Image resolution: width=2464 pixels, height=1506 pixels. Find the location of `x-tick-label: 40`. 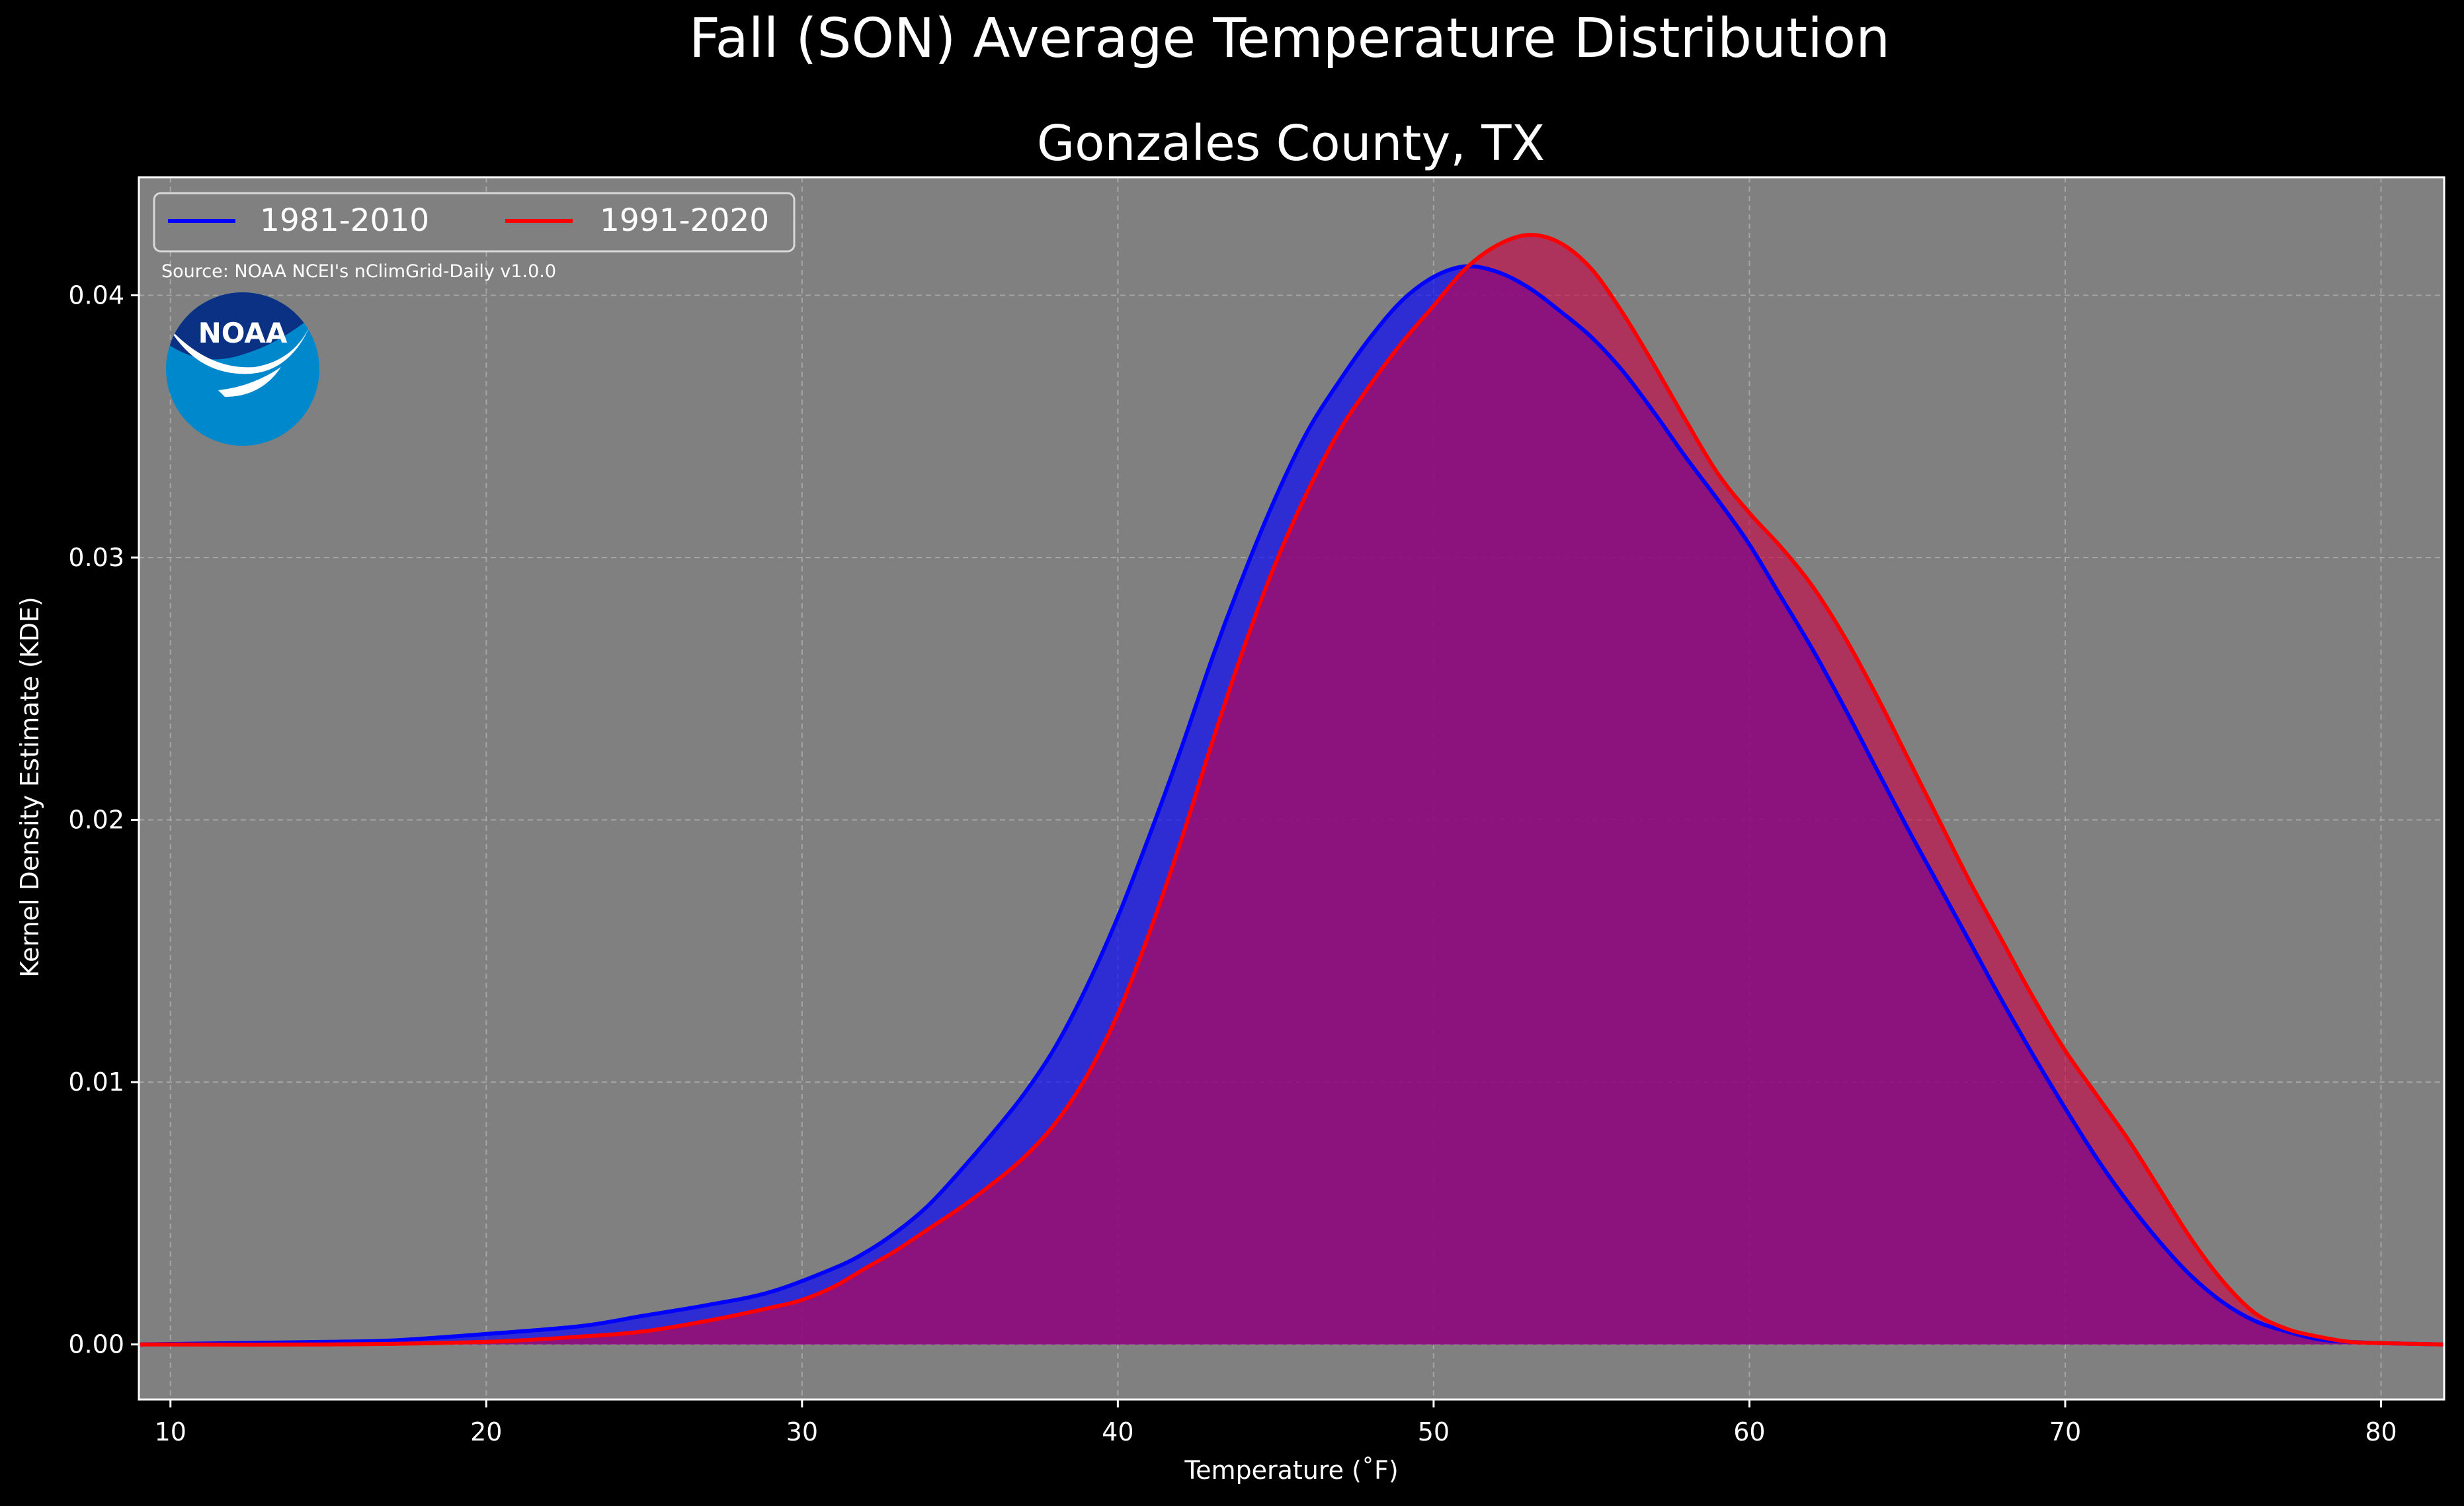

x-tick-label: 40 is located at coordinates (1117, 1432).